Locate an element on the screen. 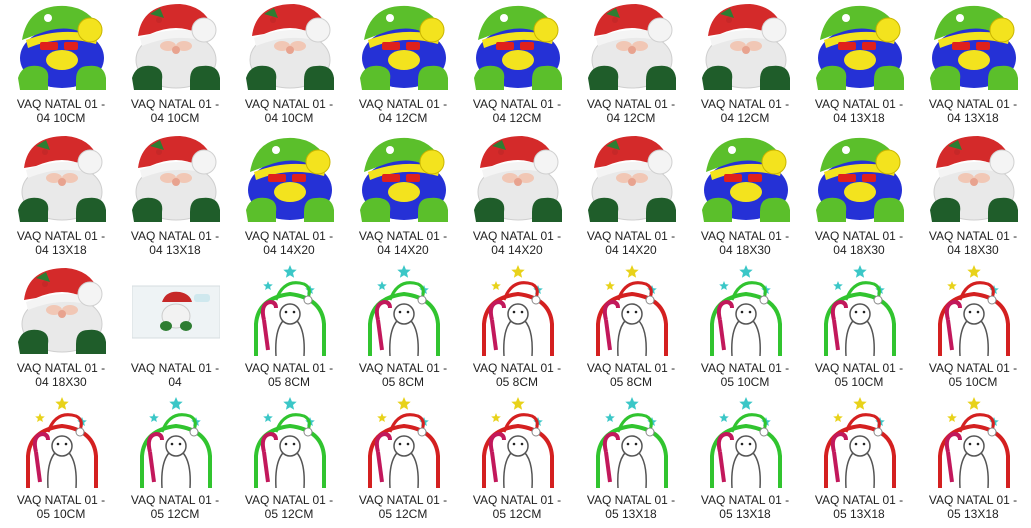  file-name-line2: 05 10CM is located at coordinates (859, 382).